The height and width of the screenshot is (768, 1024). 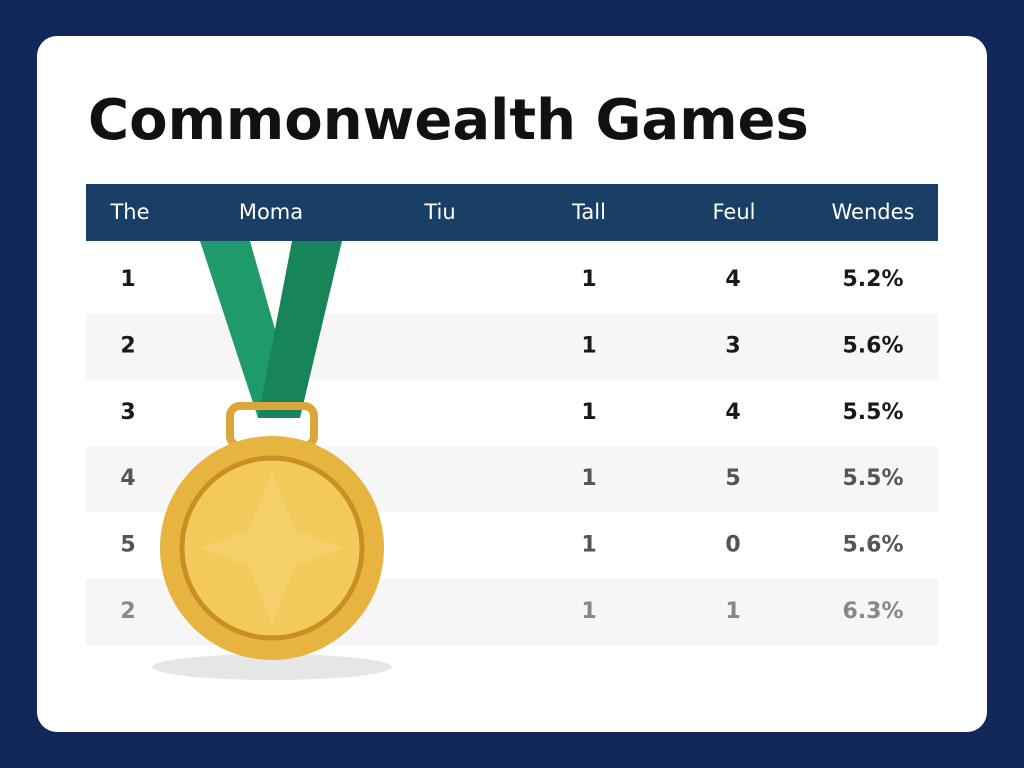 What do you see at coordinates (272, 548) in the screenshot?
I see `medal-star` at bounding box center [272, 548].